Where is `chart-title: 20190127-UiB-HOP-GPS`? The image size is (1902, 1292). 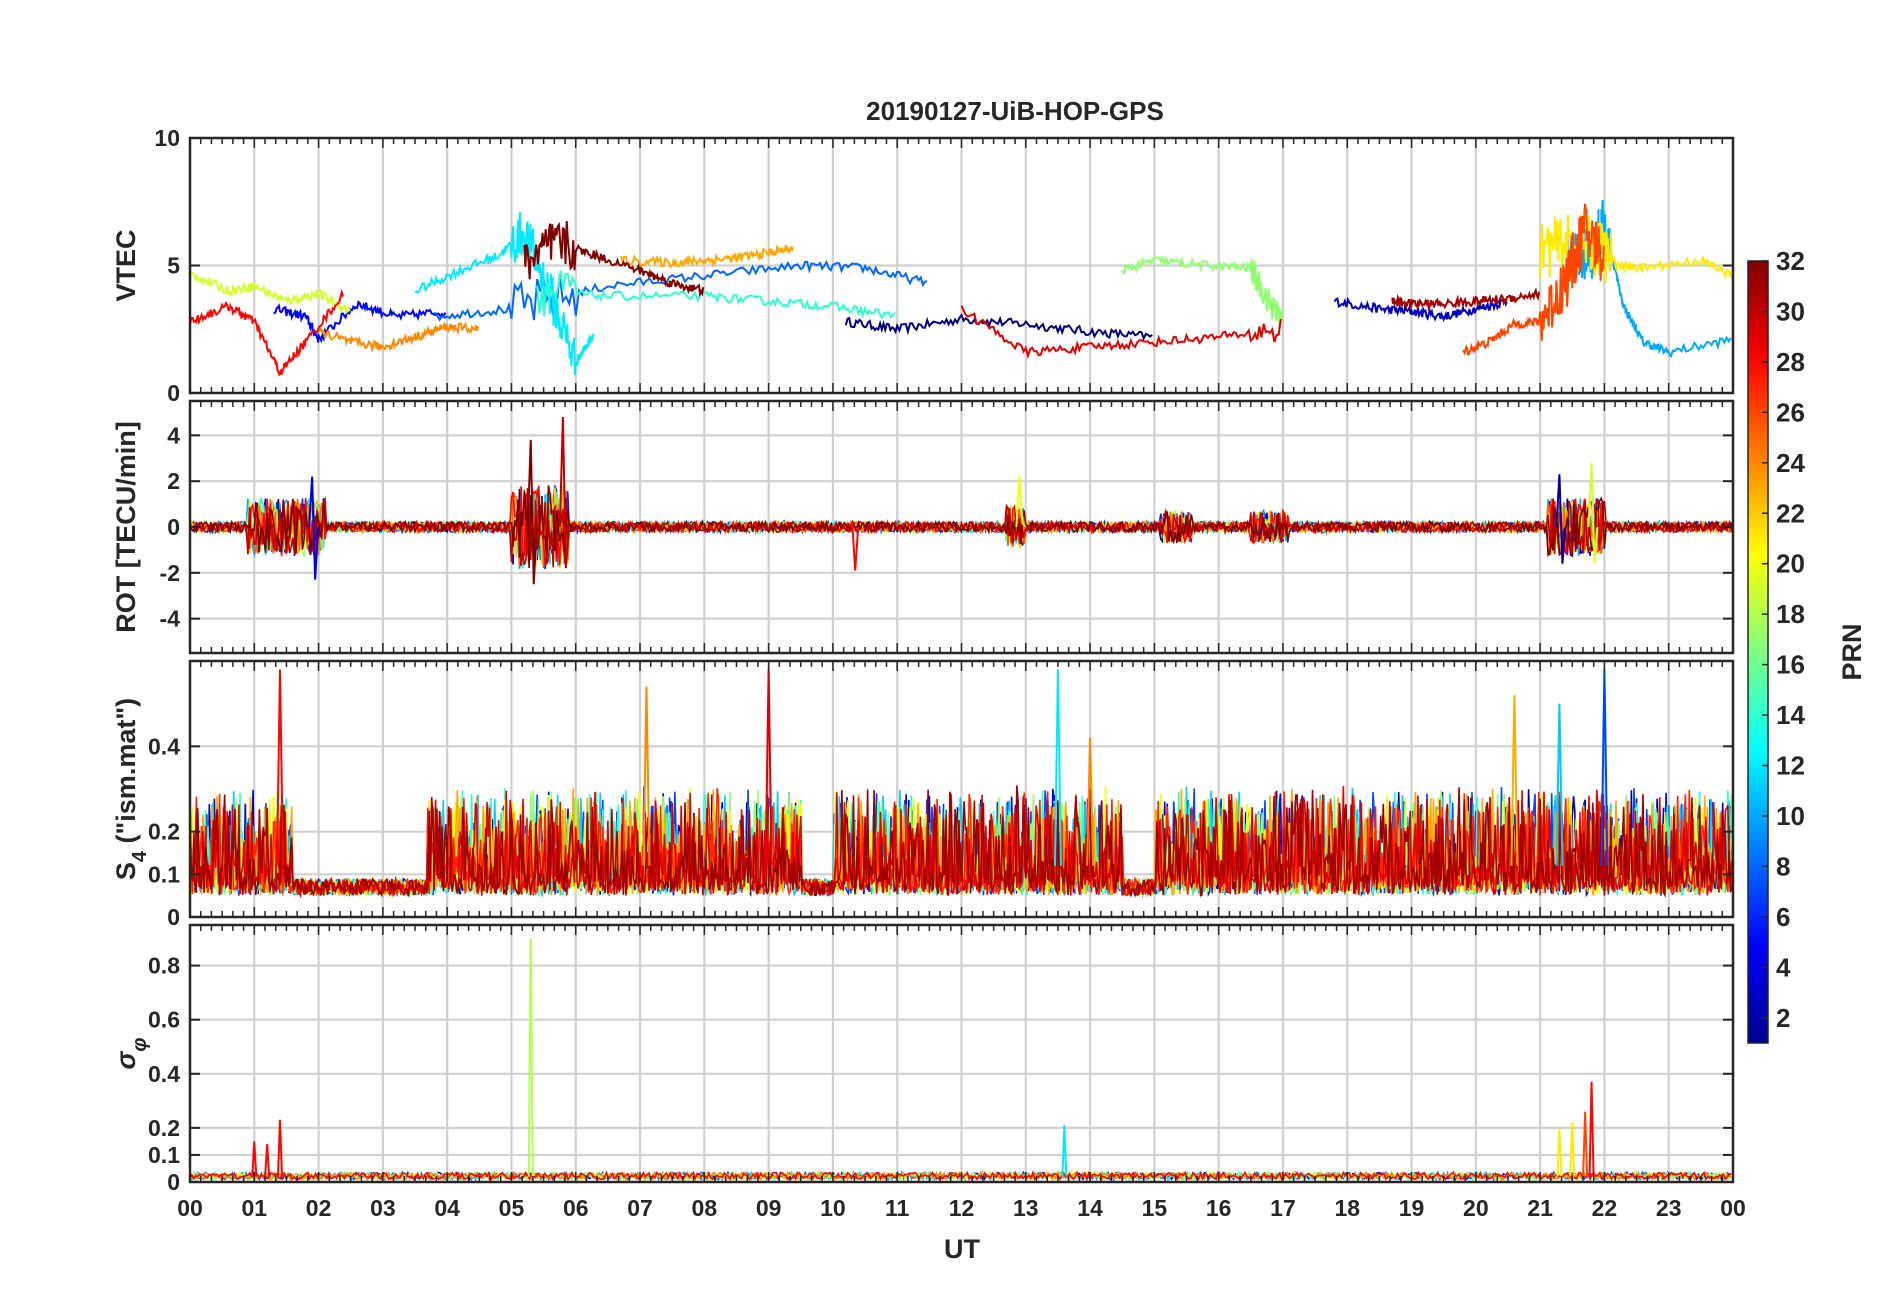
chart-title: 20190127-UiB-HOP-GPS is located at coordinates (1015, 111).